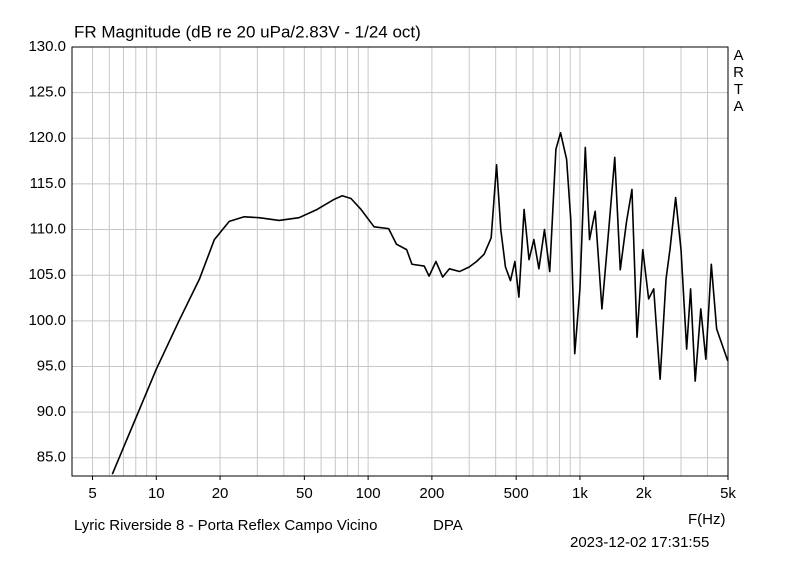 The width and height of the screenshot is (800, 575). Describe the element at coordinates (644, 493) in the screenshot. I see `x-tick-label: 2k` at that location.